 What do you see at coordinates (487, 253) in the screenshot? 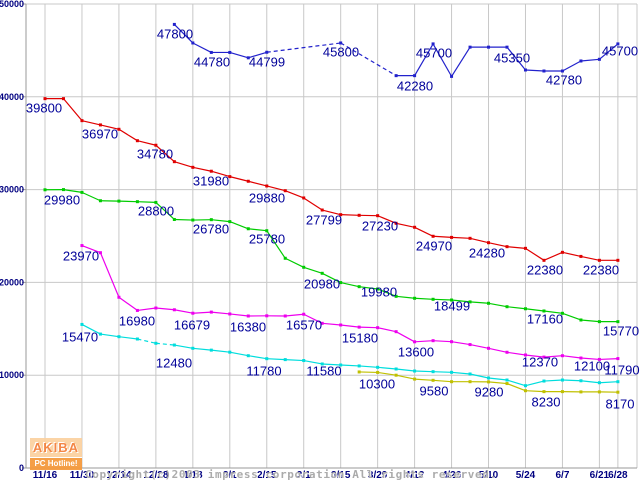
I see `point-label: 24280` at bounding box center [487, 253].